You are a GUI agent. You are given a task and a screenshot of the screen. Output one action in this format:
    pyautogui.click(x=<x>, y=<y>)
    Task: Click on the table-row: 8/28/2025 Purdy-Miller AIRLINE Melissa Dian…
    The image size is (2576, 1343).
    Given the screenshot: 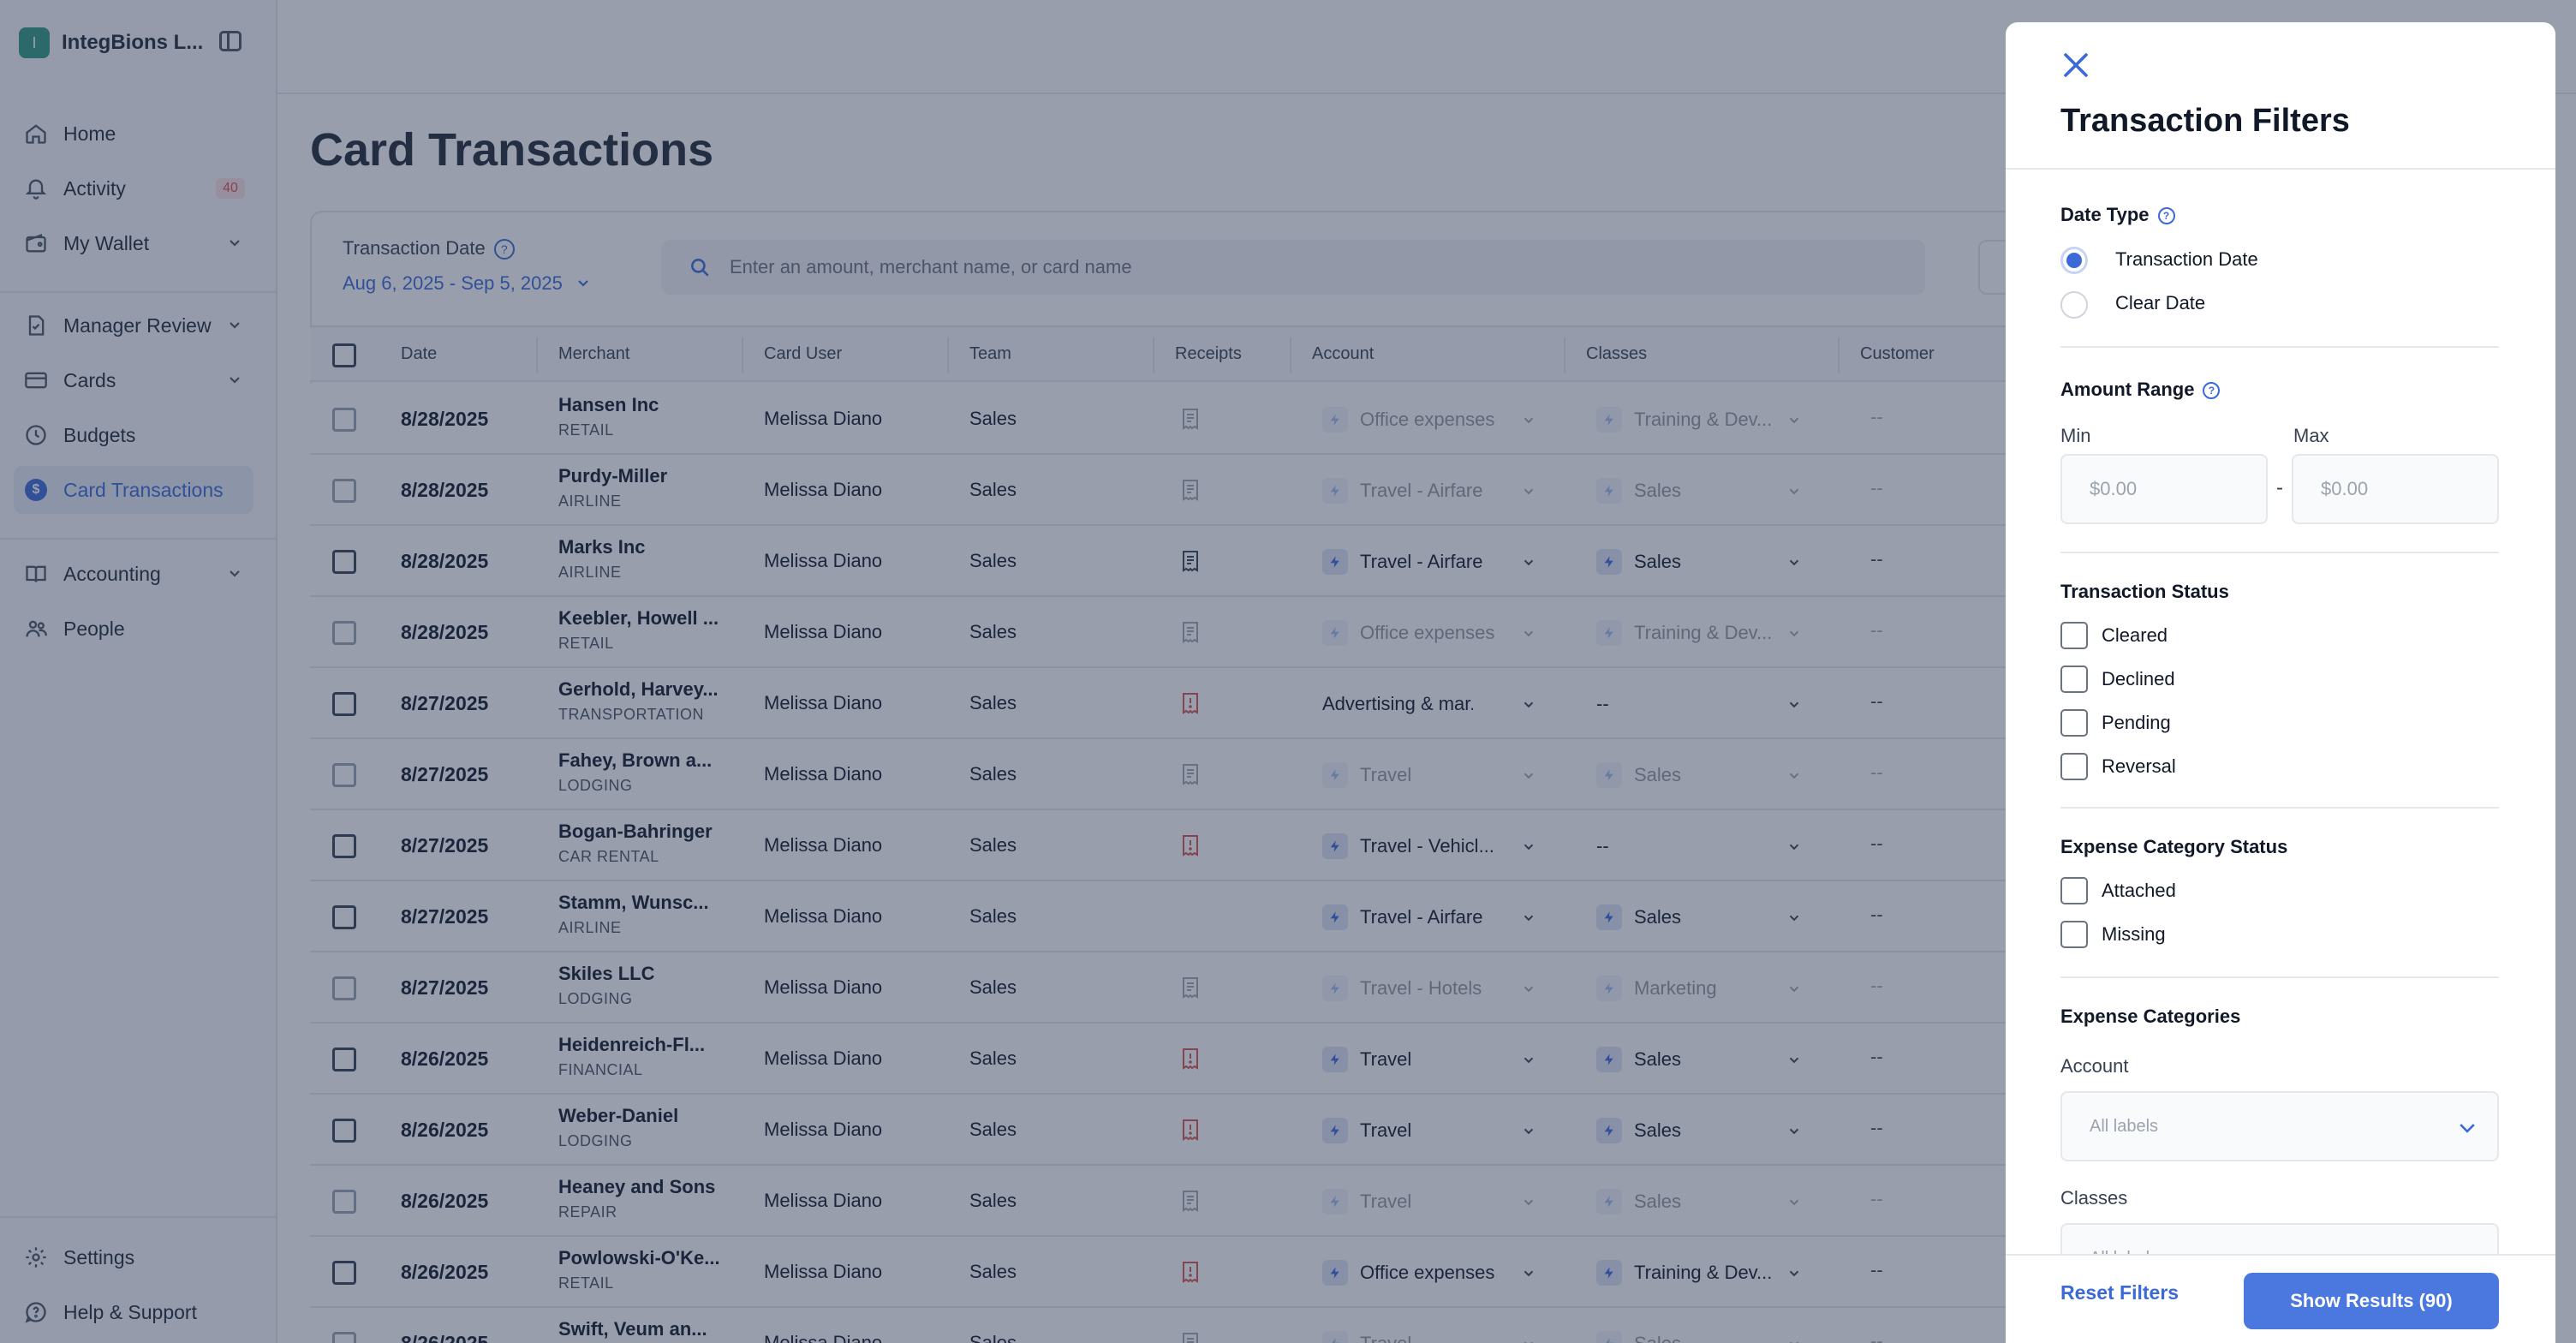 What is the action you would take?
    pyautogui.click(x=1218, y=490)
    